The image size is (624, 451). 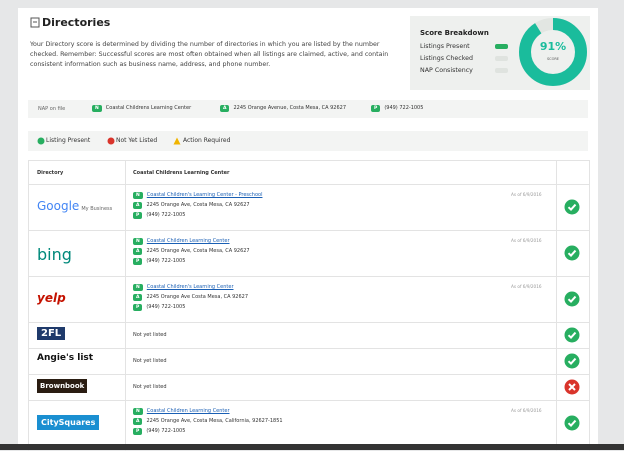 What do you see at coordinates (137, 140) in the screenshot?
I see `legend-item: Not Yet Listed` at bounding box center [137, 140].